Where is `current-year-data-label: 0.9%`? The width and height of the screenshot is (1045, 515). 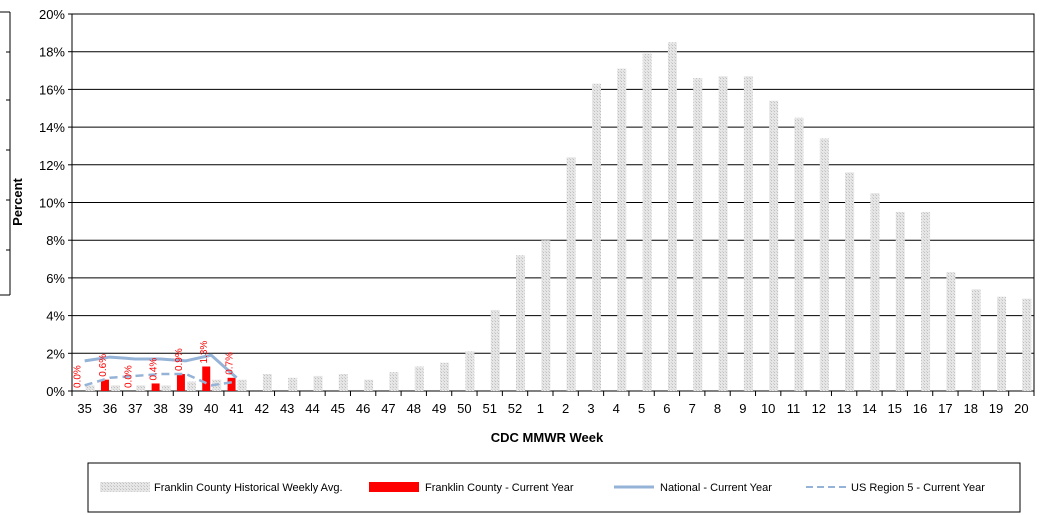
current-year-data-label: 0.9% is located at coordinates (179, 359).